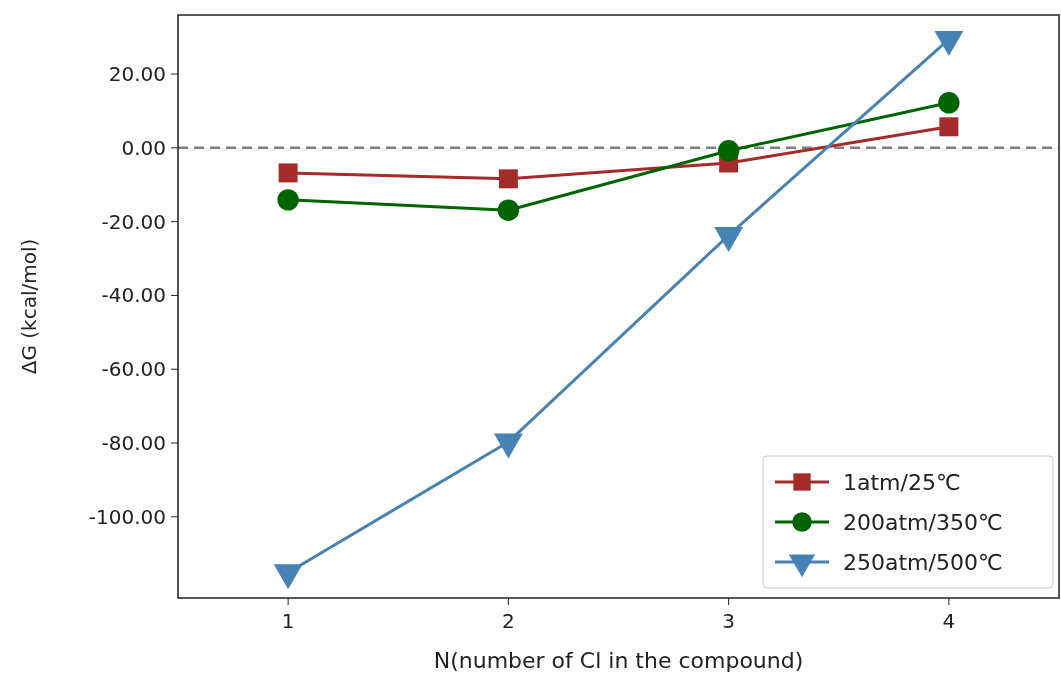 The image size is (1061, 683). What do you see at coordinates (949, 621) in the screenshot?
I see `x-tick-label: 4` at bounding box center [949, 621].